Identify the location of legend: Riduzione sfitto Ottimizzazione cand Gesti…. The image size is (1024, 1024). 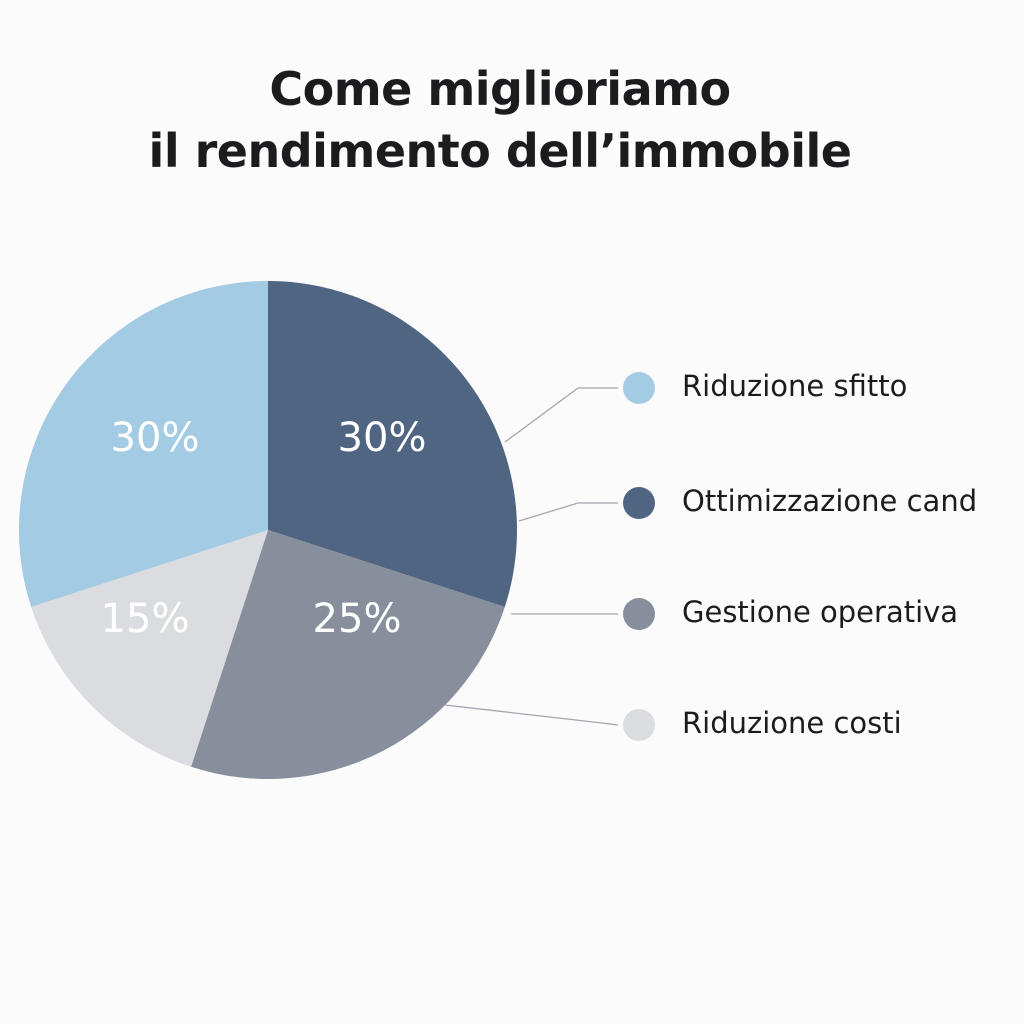
(800, 555).